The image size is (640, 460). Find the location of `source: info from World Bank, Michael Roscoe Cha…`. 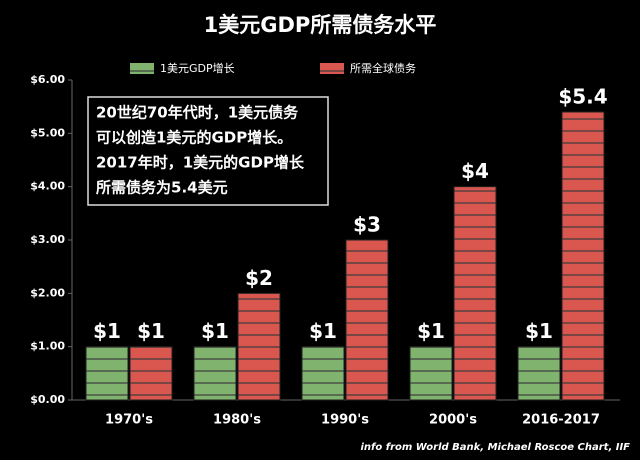

source: info from World Bank, Michael Roscoe Cha… is located at coordinates (496, 447).